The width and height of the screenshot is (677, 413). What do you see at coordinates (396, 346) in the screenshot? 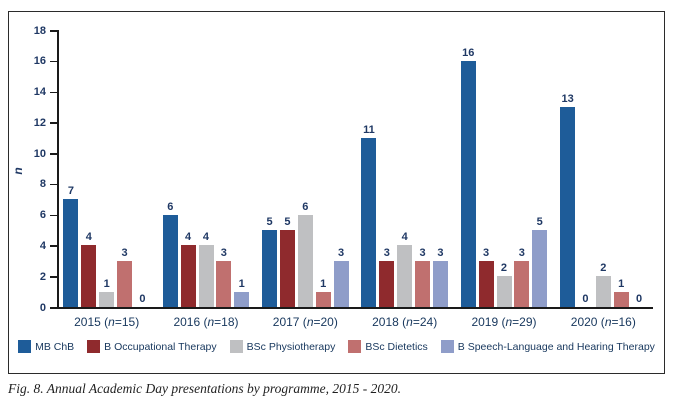
I see `legend-label: BSc Dietetics` at bounding box center [396, 346].